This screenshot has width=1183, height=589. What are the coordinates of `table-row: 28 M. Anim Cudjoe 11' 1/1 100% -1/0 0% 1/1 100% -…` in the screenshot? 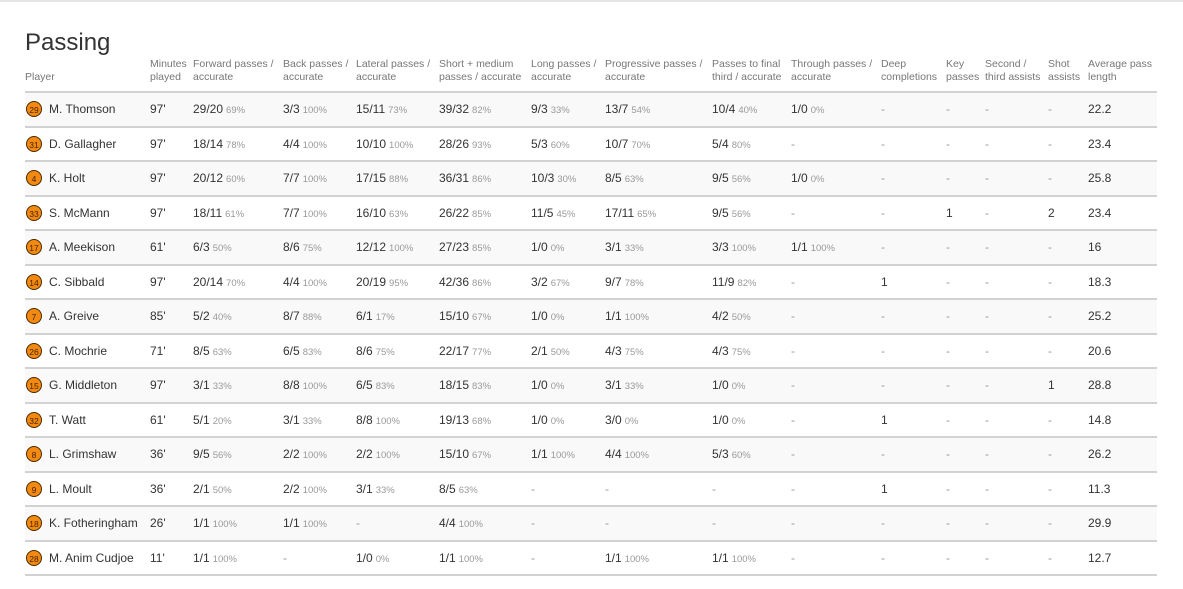 It's located at (591, 558).